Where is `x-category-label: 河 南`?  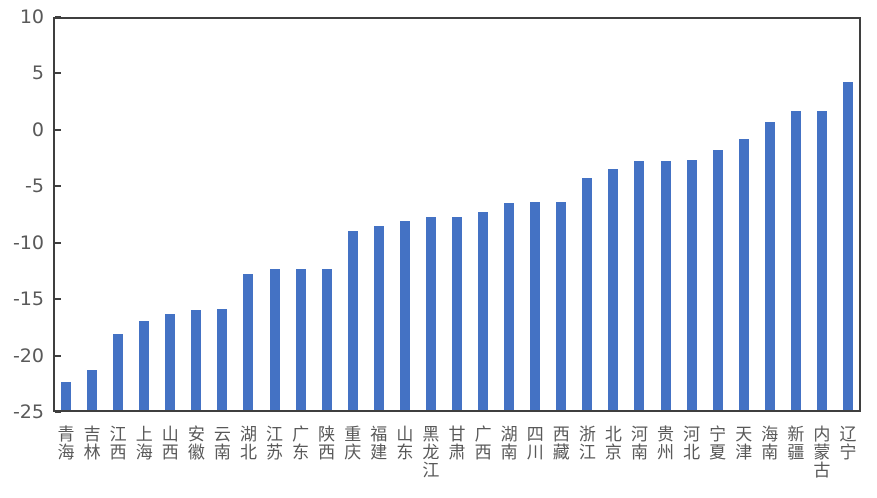
x-category-label: 河 南 is located at coordinates (639, 444).